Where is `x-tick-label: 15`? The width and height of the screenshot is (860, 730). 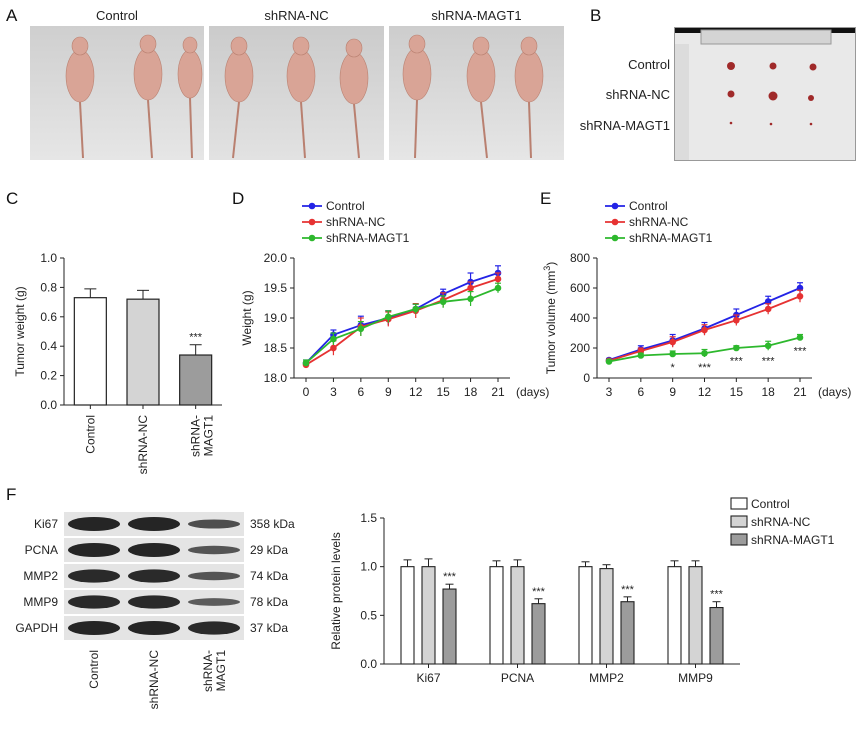
x-tick-label: 15 is located at coordinates (737, 392).